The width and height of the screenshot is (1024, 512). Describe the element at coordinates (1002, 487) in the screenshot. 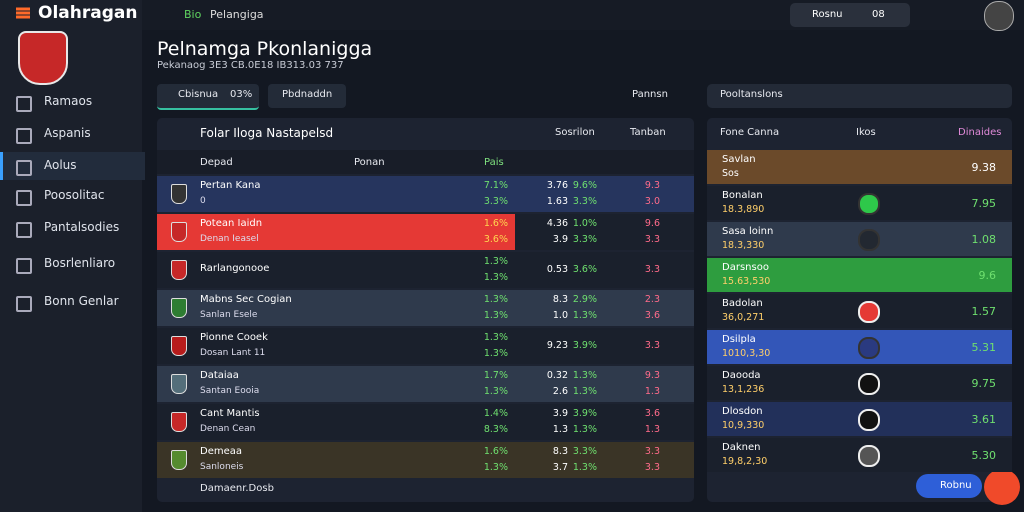

I see `fab` at that location.